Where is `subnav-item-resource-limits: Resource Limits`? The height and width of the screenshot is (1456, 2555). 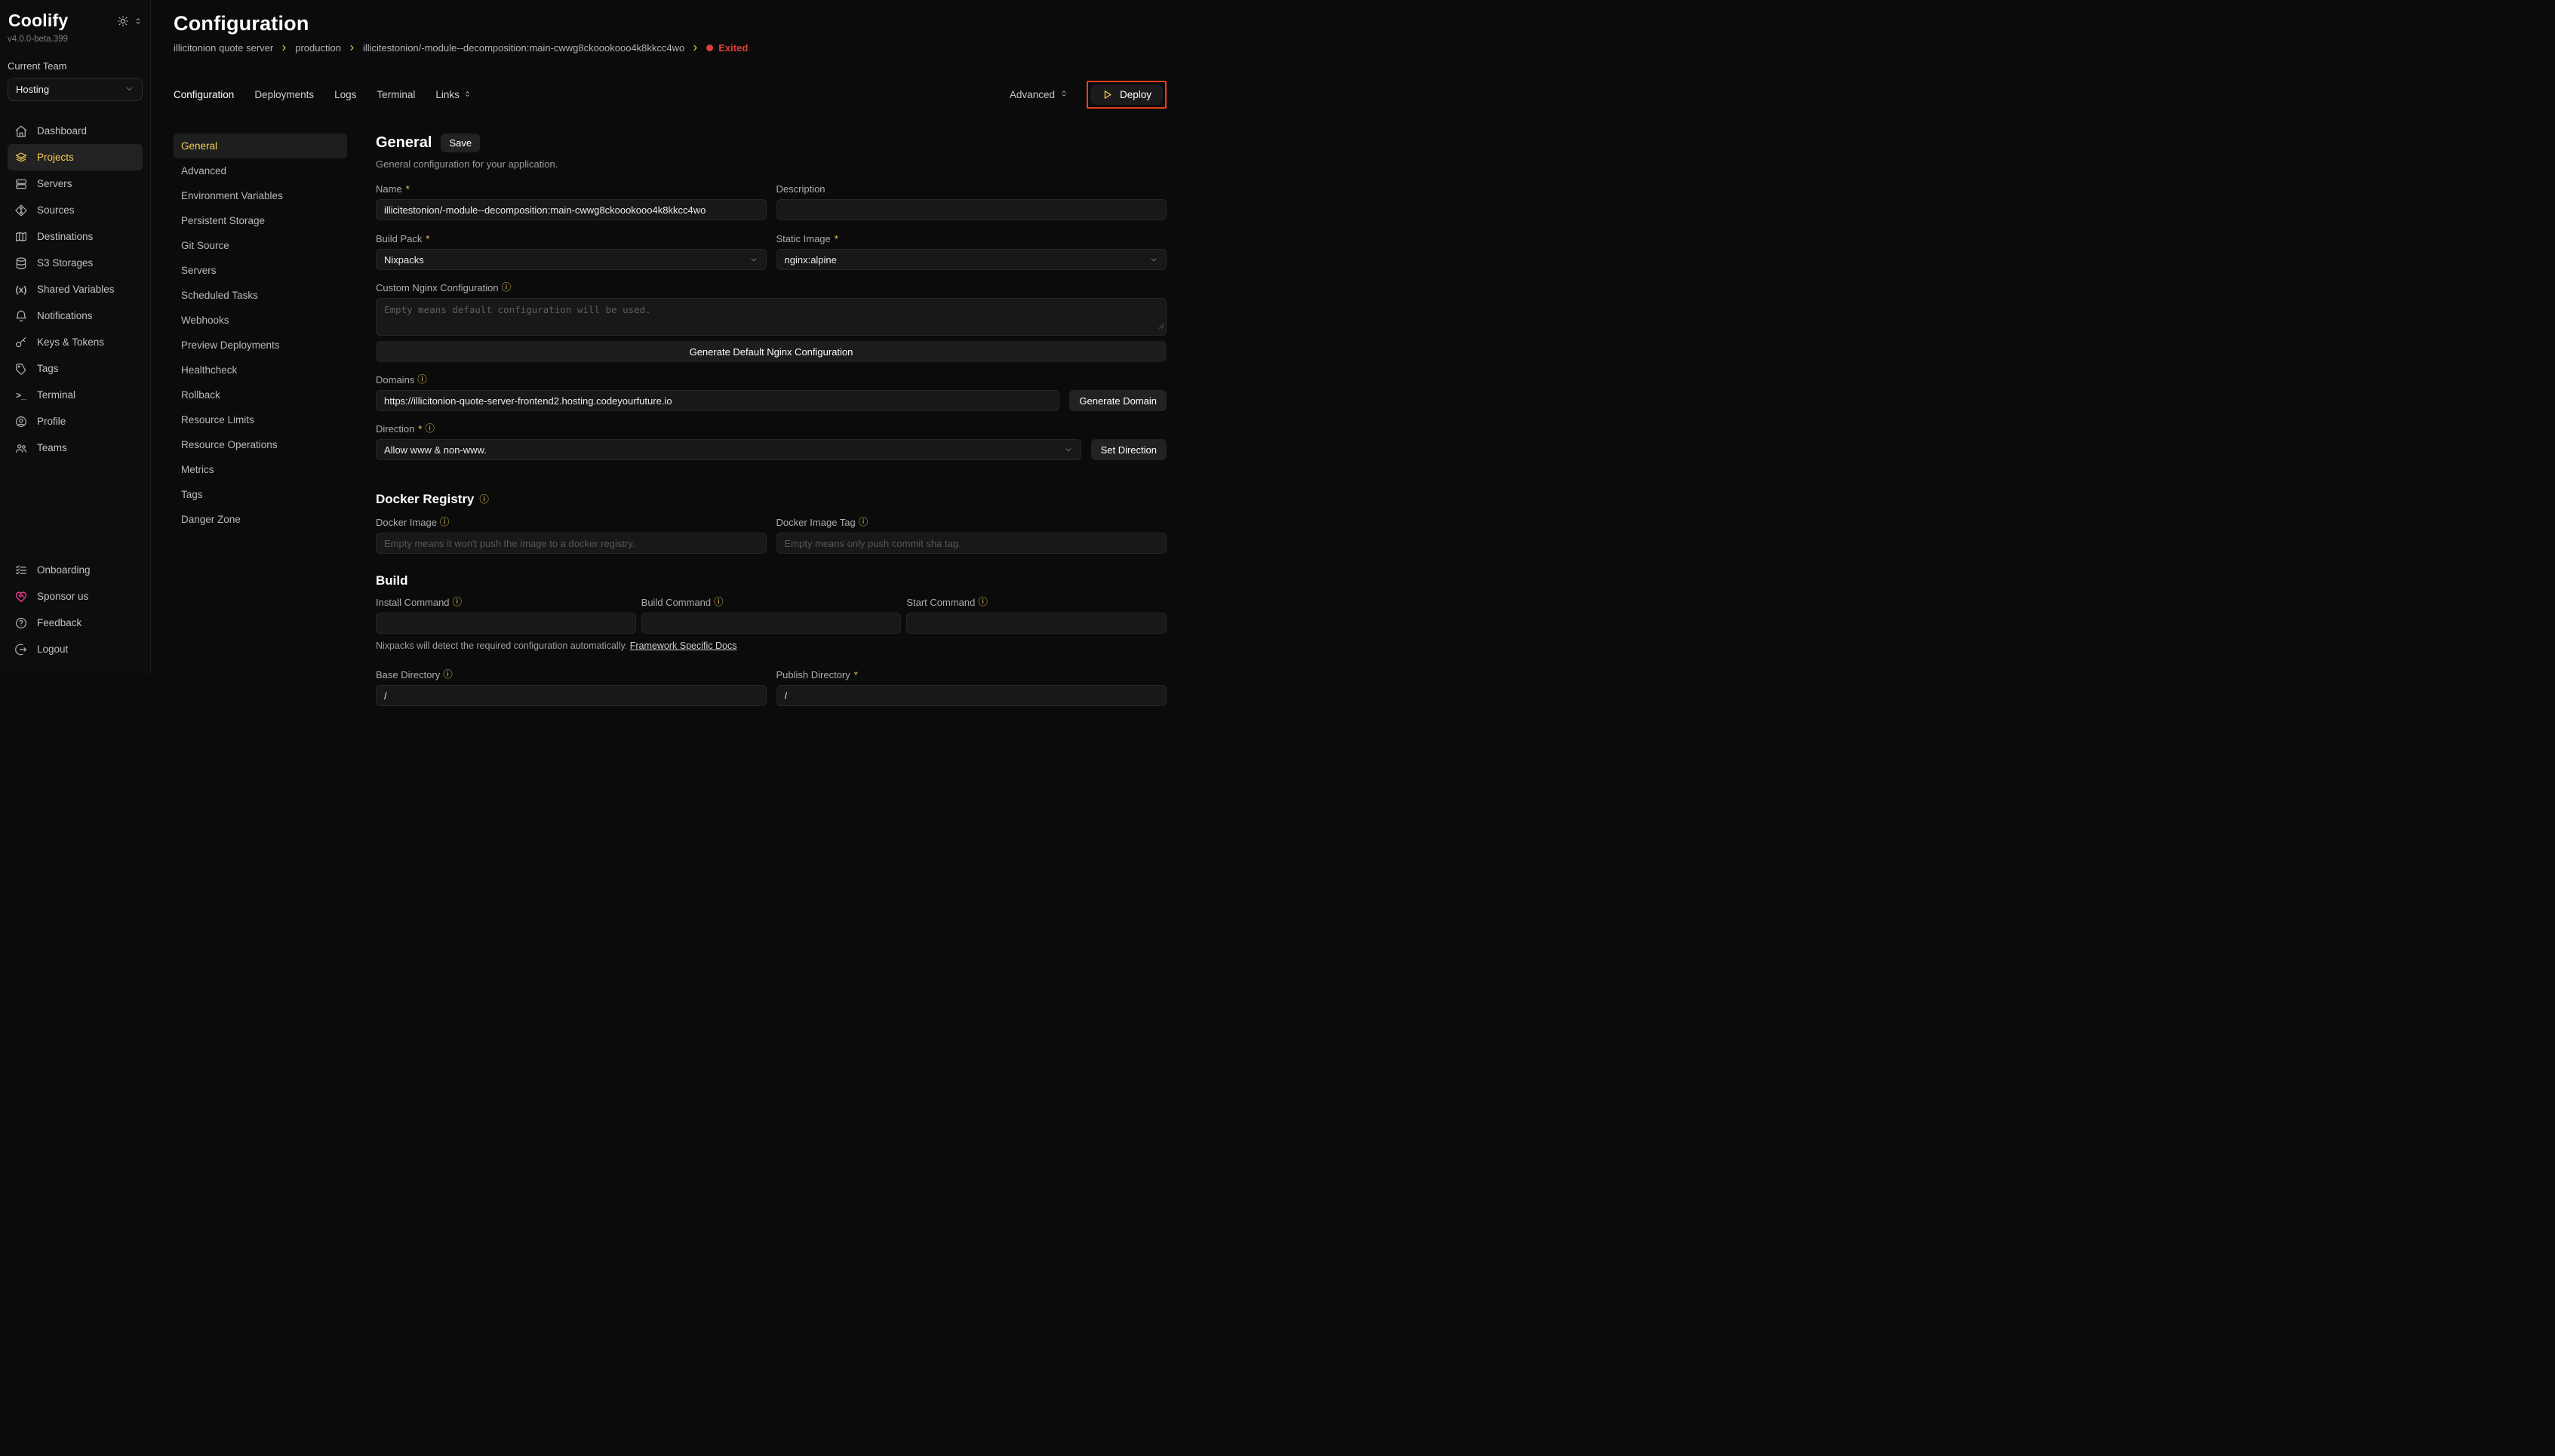 subnav-item-resource-limits: Resource Limits is located at coordinates (217, 420).